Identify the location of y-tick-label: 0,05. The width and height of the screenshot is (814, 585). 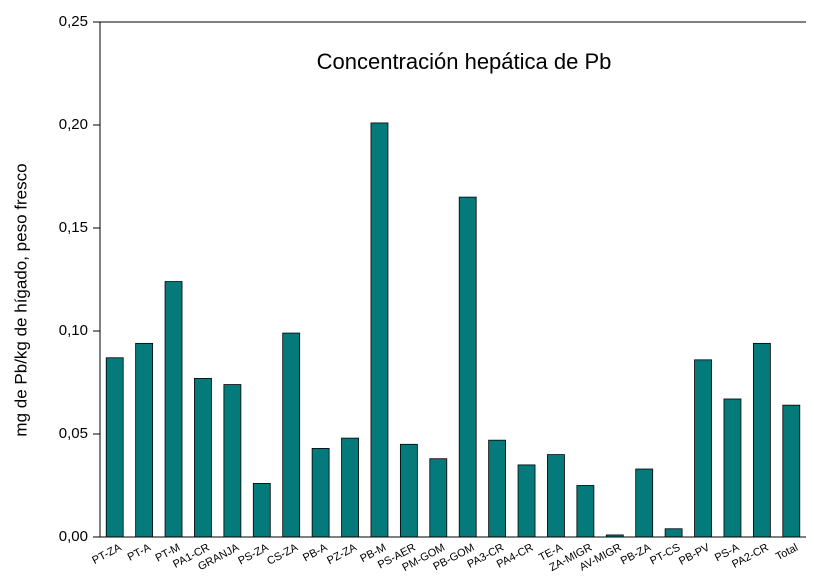
(73, 433).